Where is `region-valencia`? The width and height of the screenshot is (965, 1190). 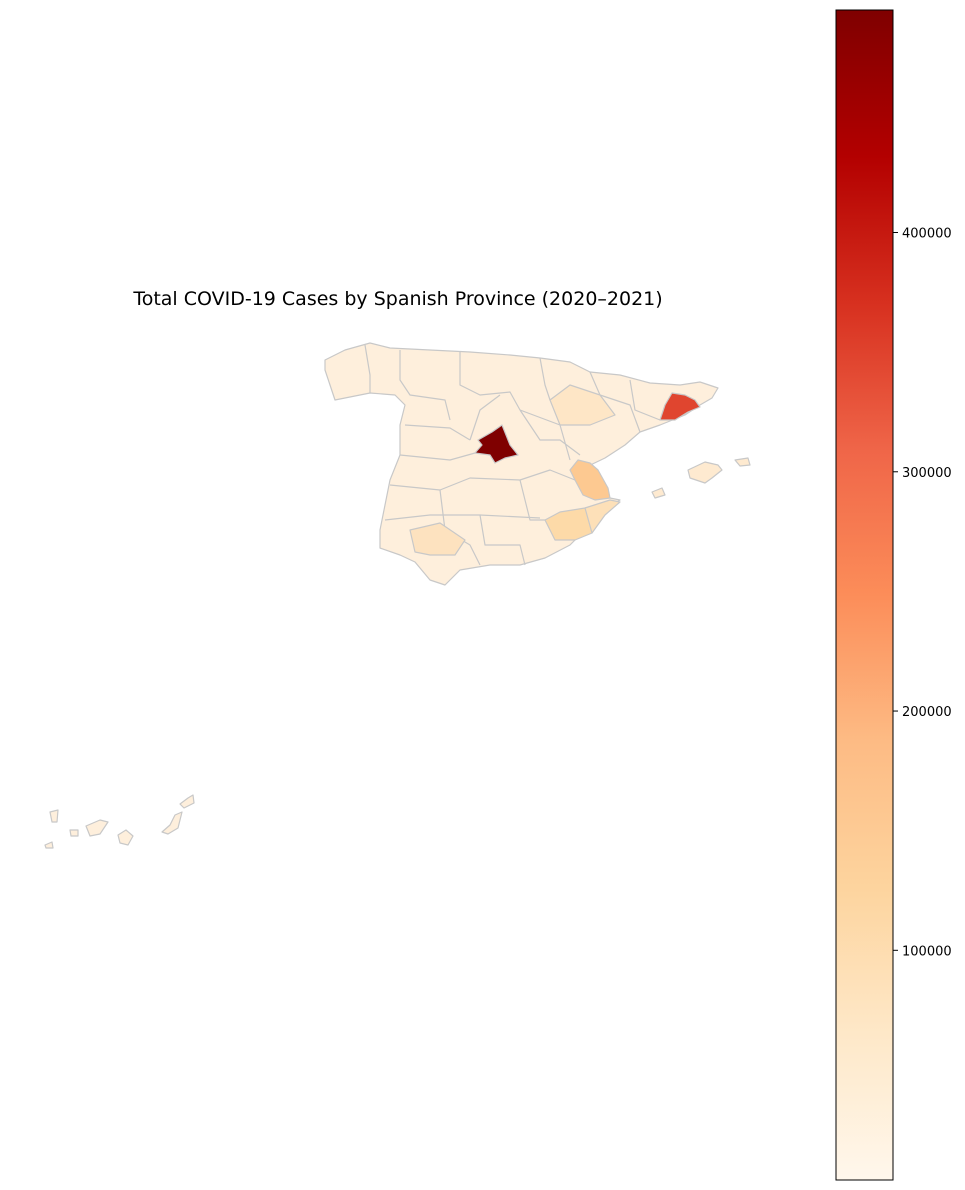
region-valencia is located at coordinates (590, 480).